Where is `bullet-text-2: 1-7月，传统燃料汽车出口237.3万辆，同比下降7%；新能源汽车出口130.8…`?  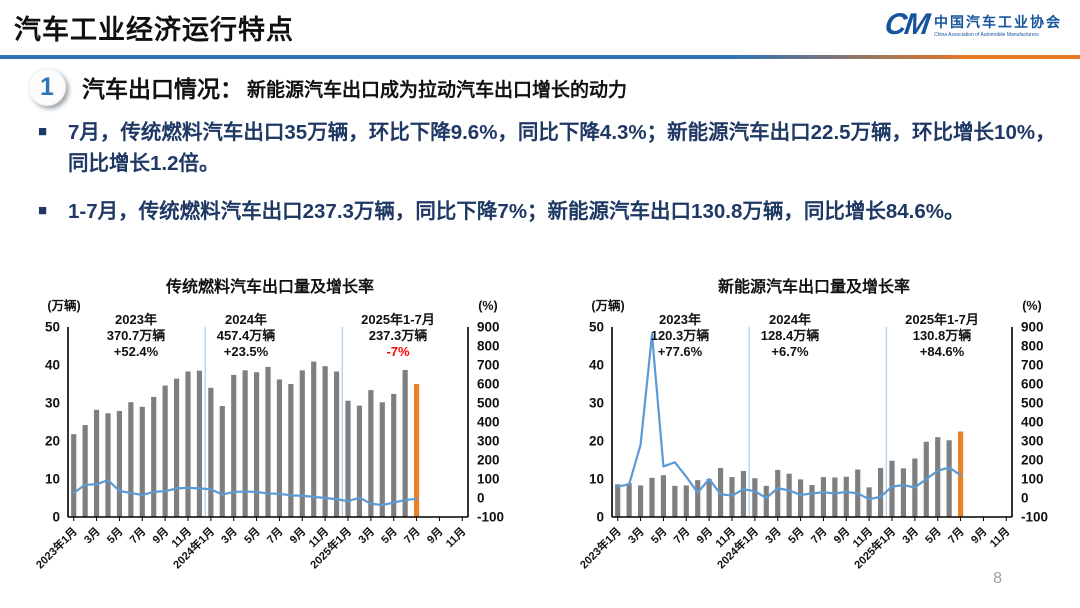
bullet-text-2: 1-7月，传统燃料汽车出口237.3万辆，同比下降7%；新能源汽车出口130.8… is located at coordinates (516, 211).